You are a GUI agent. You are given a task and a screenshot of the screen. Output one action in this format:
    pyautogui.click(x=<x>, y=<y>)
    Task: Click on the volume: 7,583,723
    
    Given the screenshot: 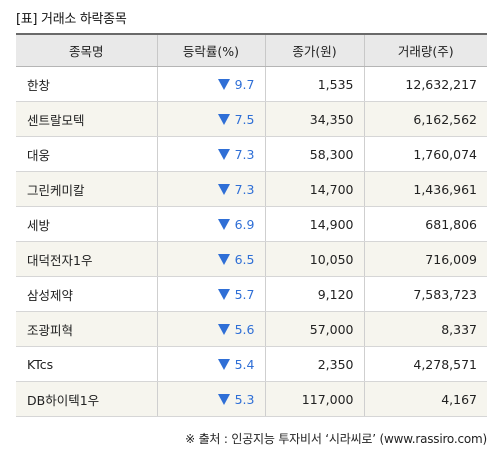 What is the action you would take?
    pyautogui.click(x=425, y=294)
    